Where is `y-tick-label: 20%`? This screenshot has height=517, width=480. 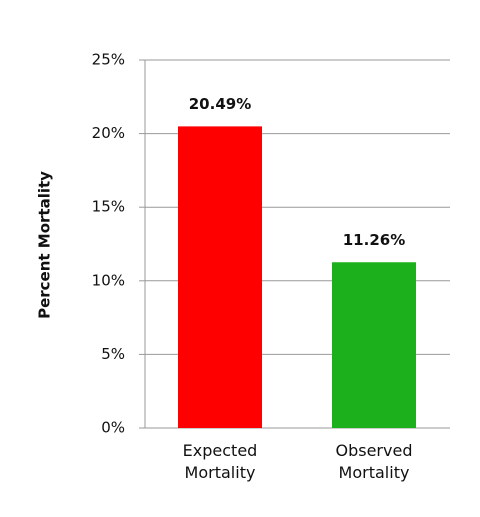
y-tick-label: 20% is located at coordinates (108, 133).